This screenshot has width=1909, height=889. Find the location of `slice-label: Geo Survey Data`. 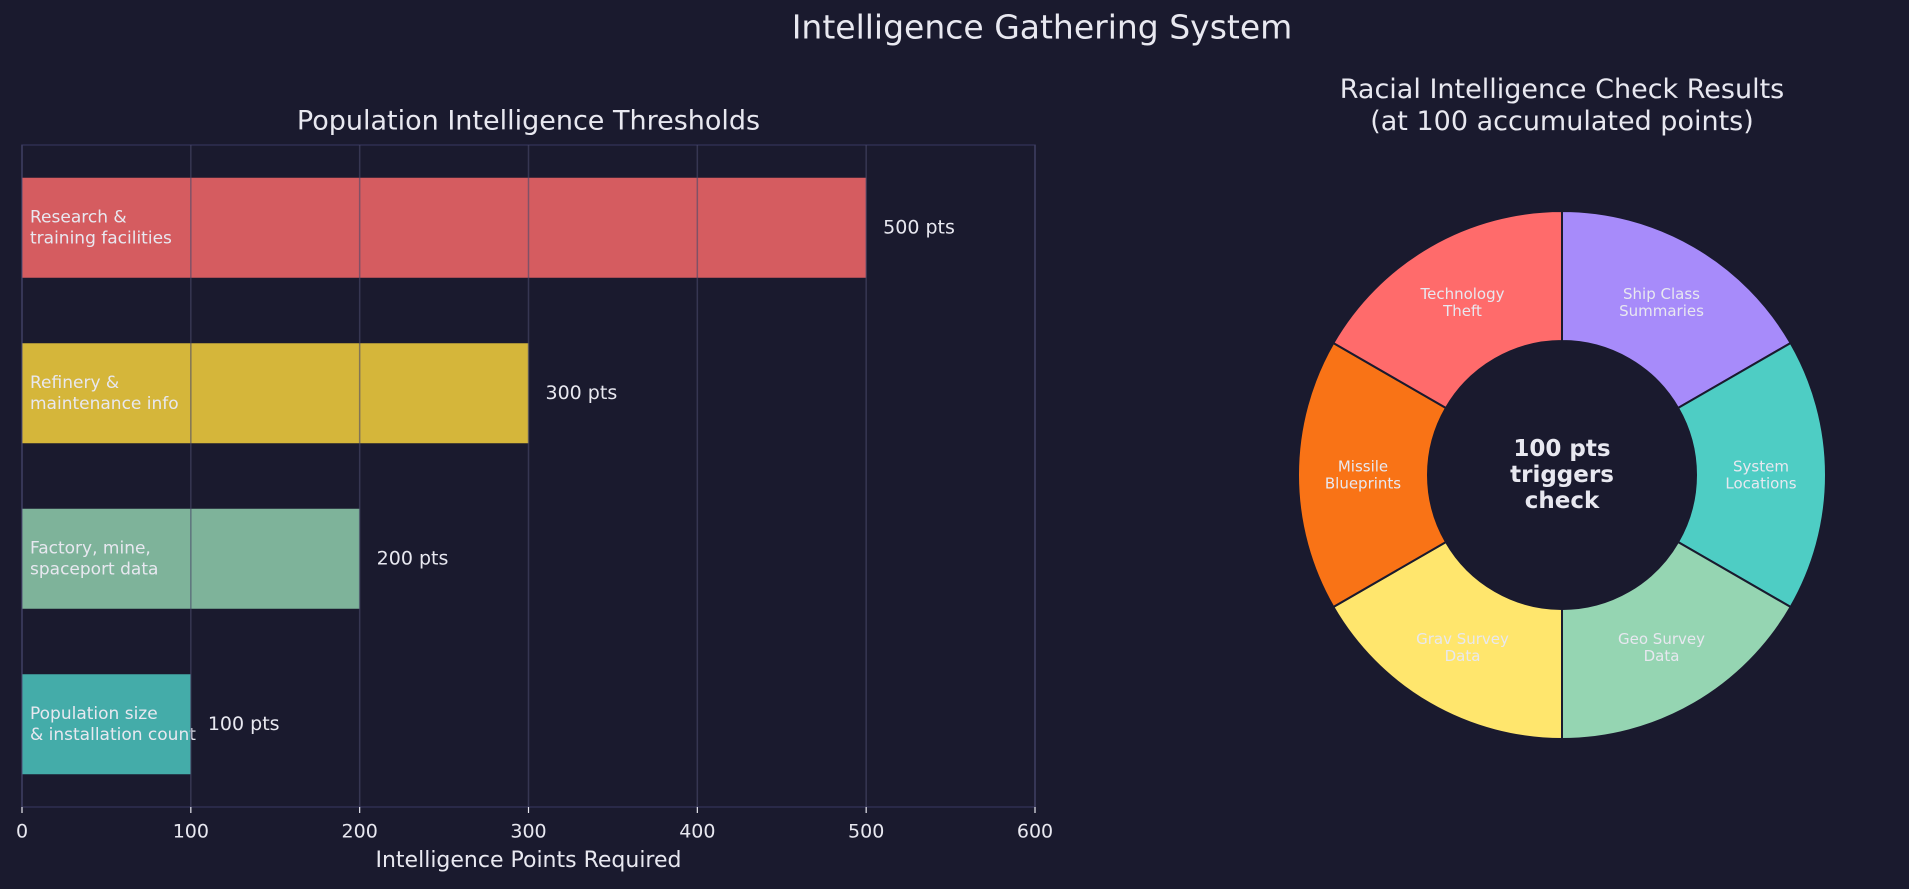

slice-label: Geo Survey Data is located at coordinates (1661, 646).